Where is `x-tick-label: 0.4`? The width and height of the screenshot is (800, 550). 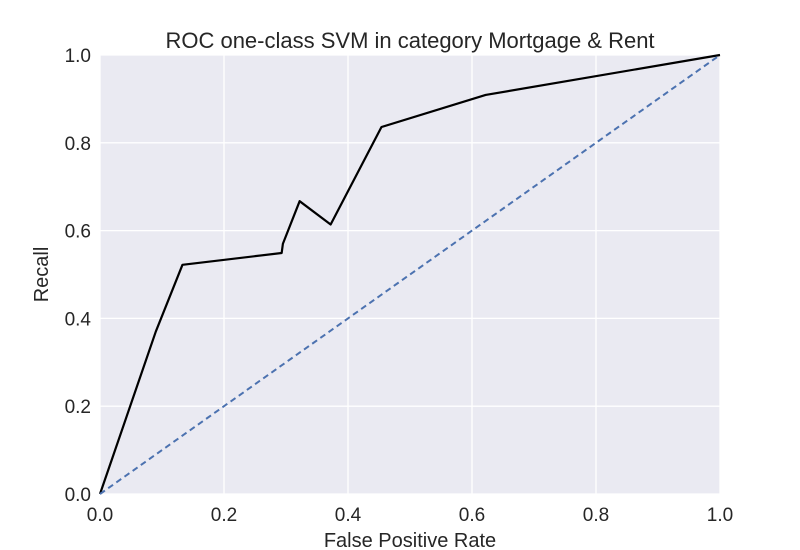 x-tick-label: 0.4 is located at coordinates (348, 515).